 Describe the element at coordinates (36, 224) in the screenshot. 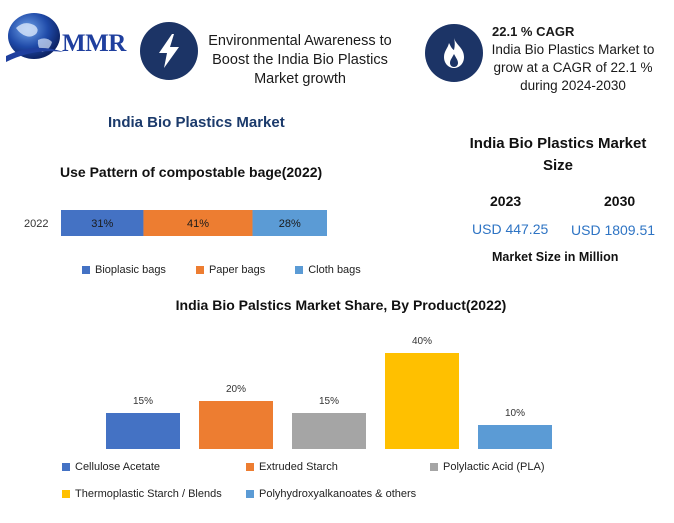

I see `usage-category-label: 2022` at that location.